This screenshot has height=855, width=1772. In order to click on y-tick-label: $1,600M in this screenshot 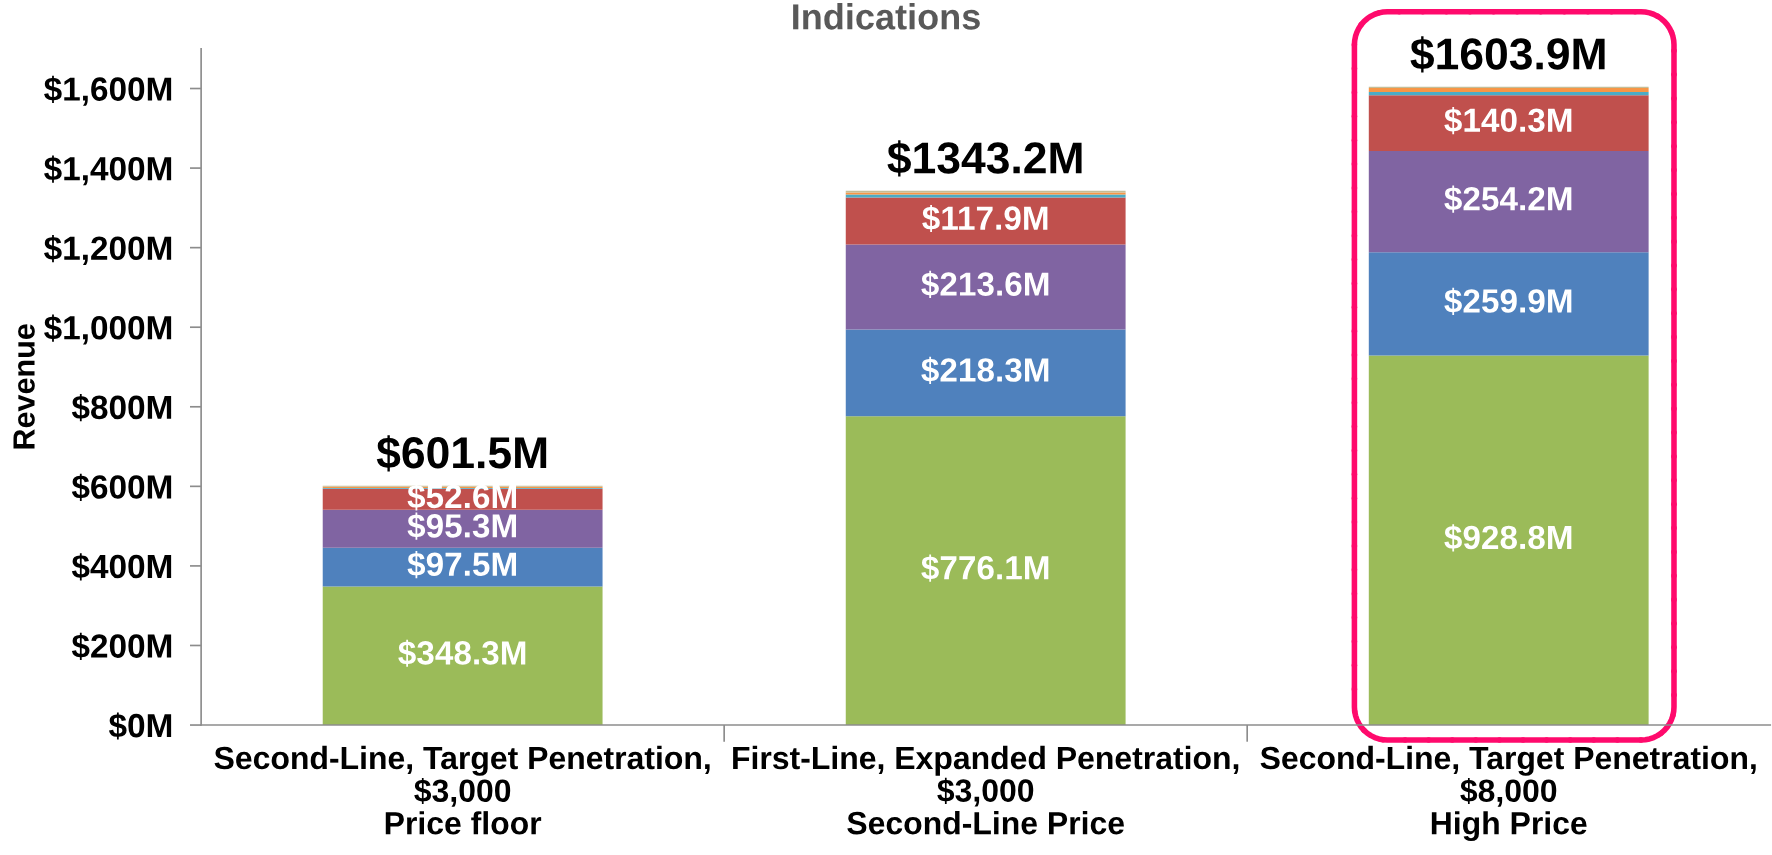, I will do `click(108, 90)`.